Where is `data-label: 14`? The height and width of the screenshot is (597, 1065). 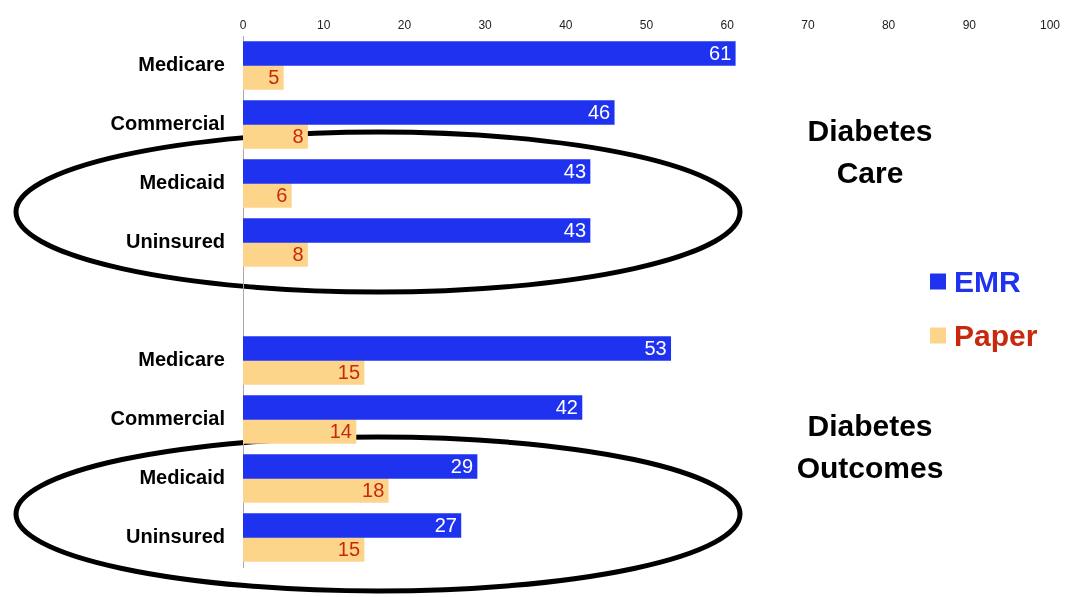 data-label: 14 is located at coordinates (340, 431).